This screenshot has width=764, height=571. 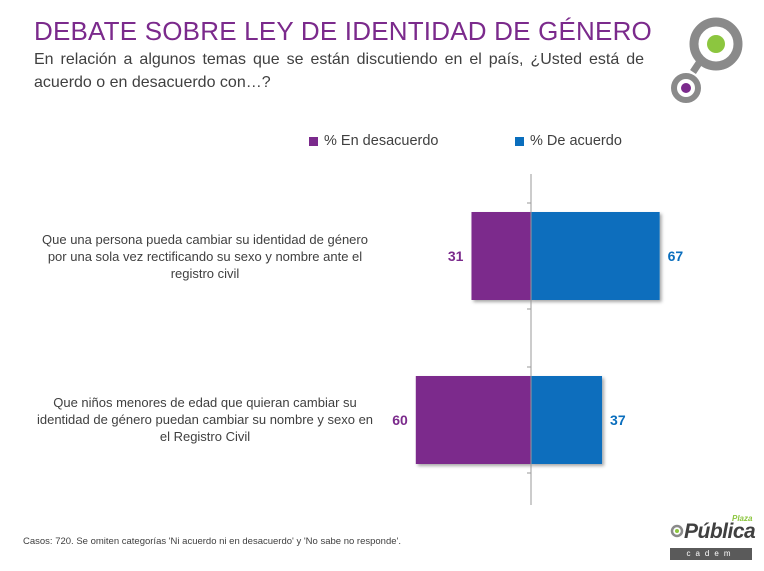 I want to click on logo-plaza-text: Plaza, so click(x=742, y=518).